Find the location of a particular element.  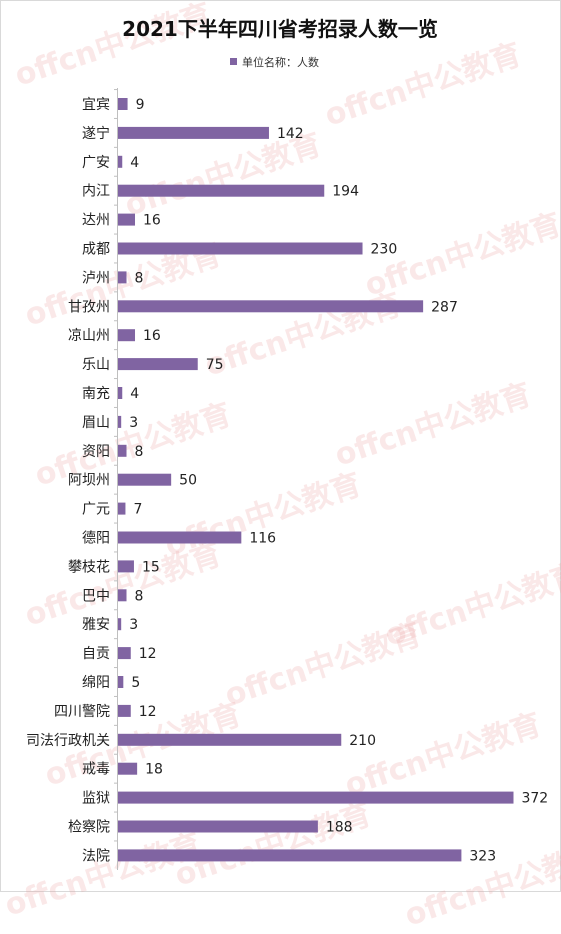

category-label: 监狱 is located at coordinates (96, 799).